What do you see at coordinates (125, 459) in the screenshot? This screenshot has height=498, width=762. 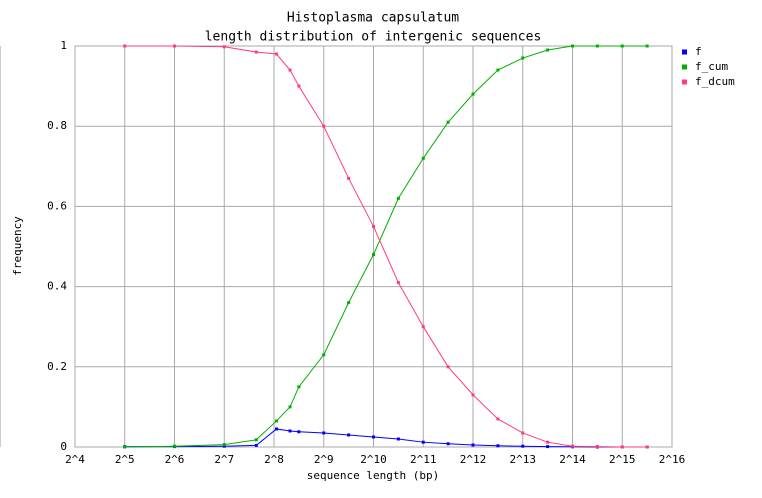 I see `x-tick-label: 2^5` at bounding box center [125, 459].